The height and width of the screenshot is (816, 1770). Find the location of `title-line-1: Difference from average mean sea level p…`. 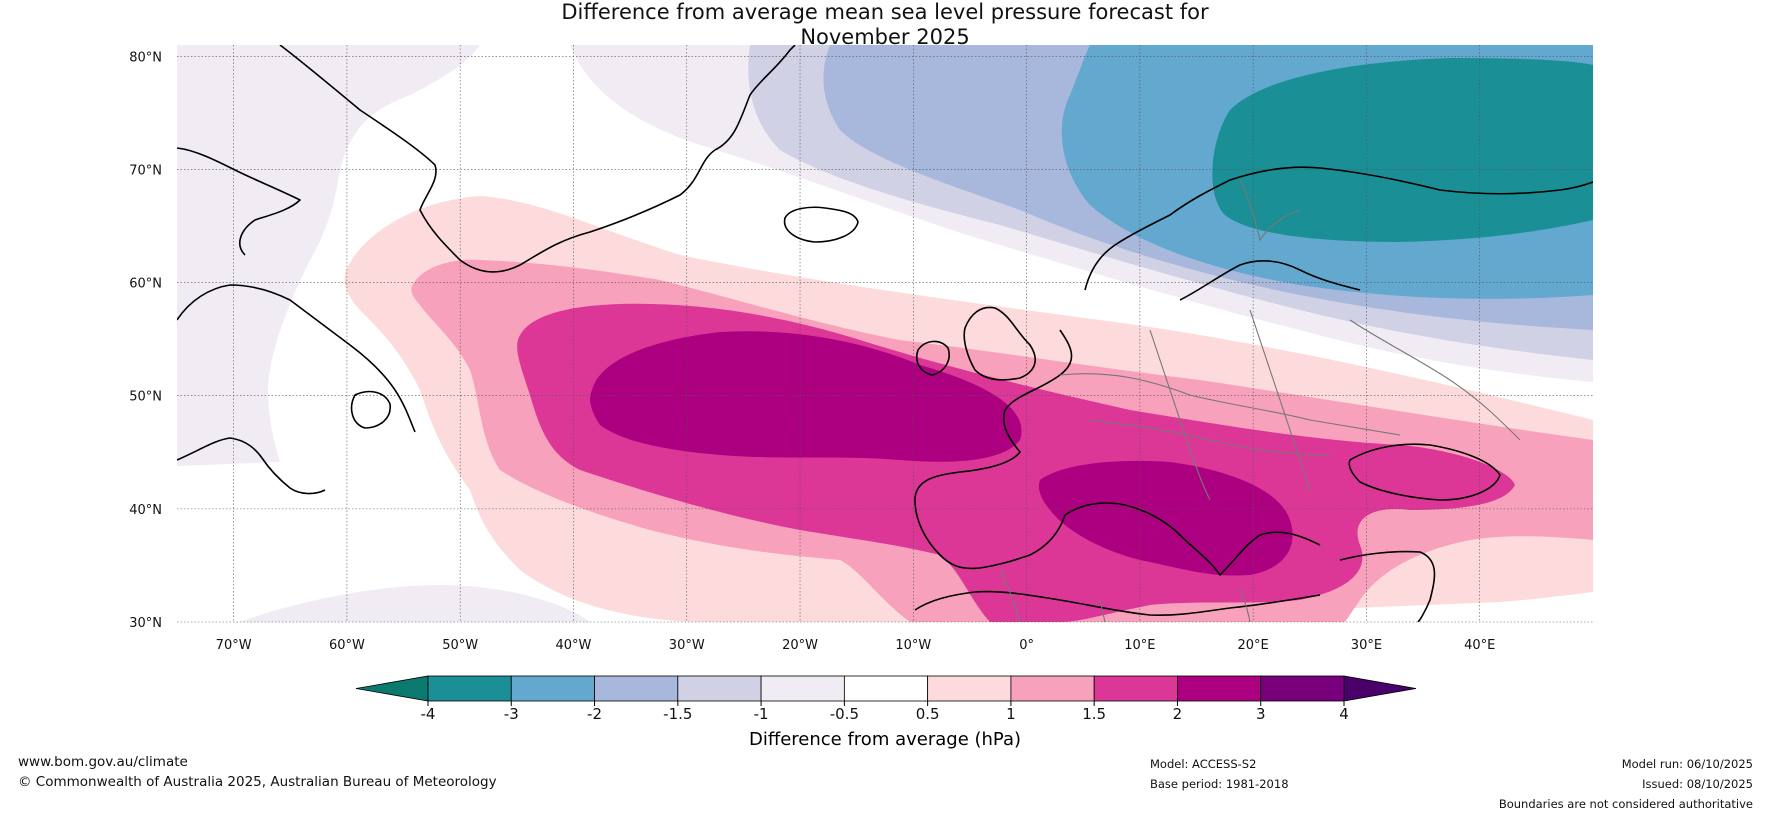

title-line-1: Difference from average mean sea level p… is located at coordinates (885, 12).